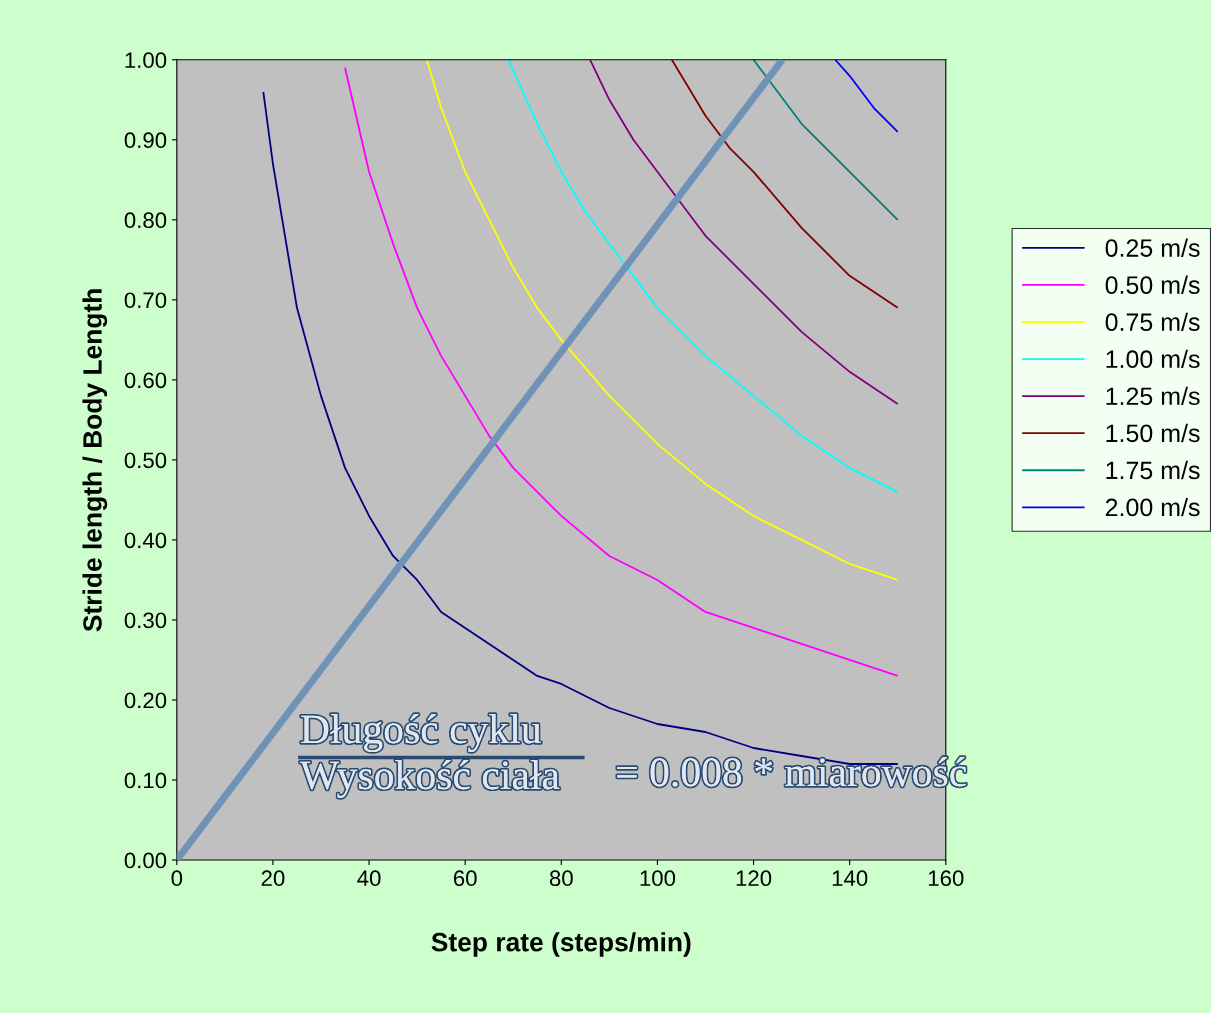  I want to click on annotation: Długość cyklu, so click(421, 733).